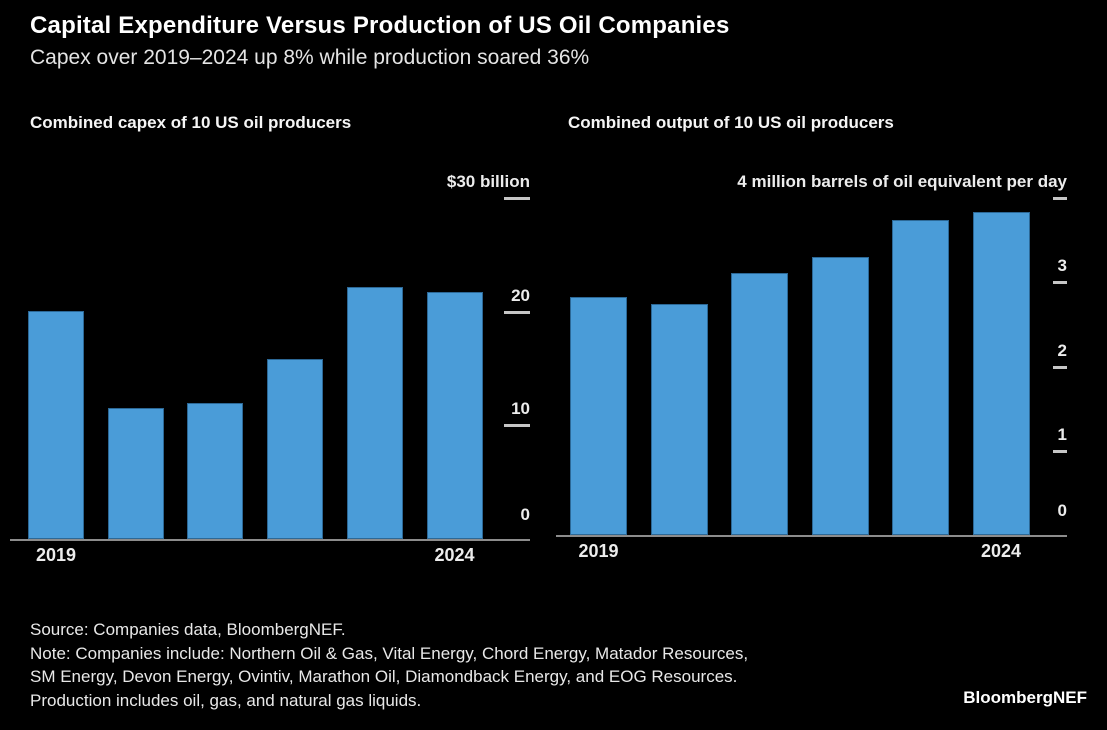 This screenshot has height=730, width=1107. What do you see at coordinates (1062, 350) in the screenshot?
I see `ytick-label-2: 2` at bounding box center [1062, 350].